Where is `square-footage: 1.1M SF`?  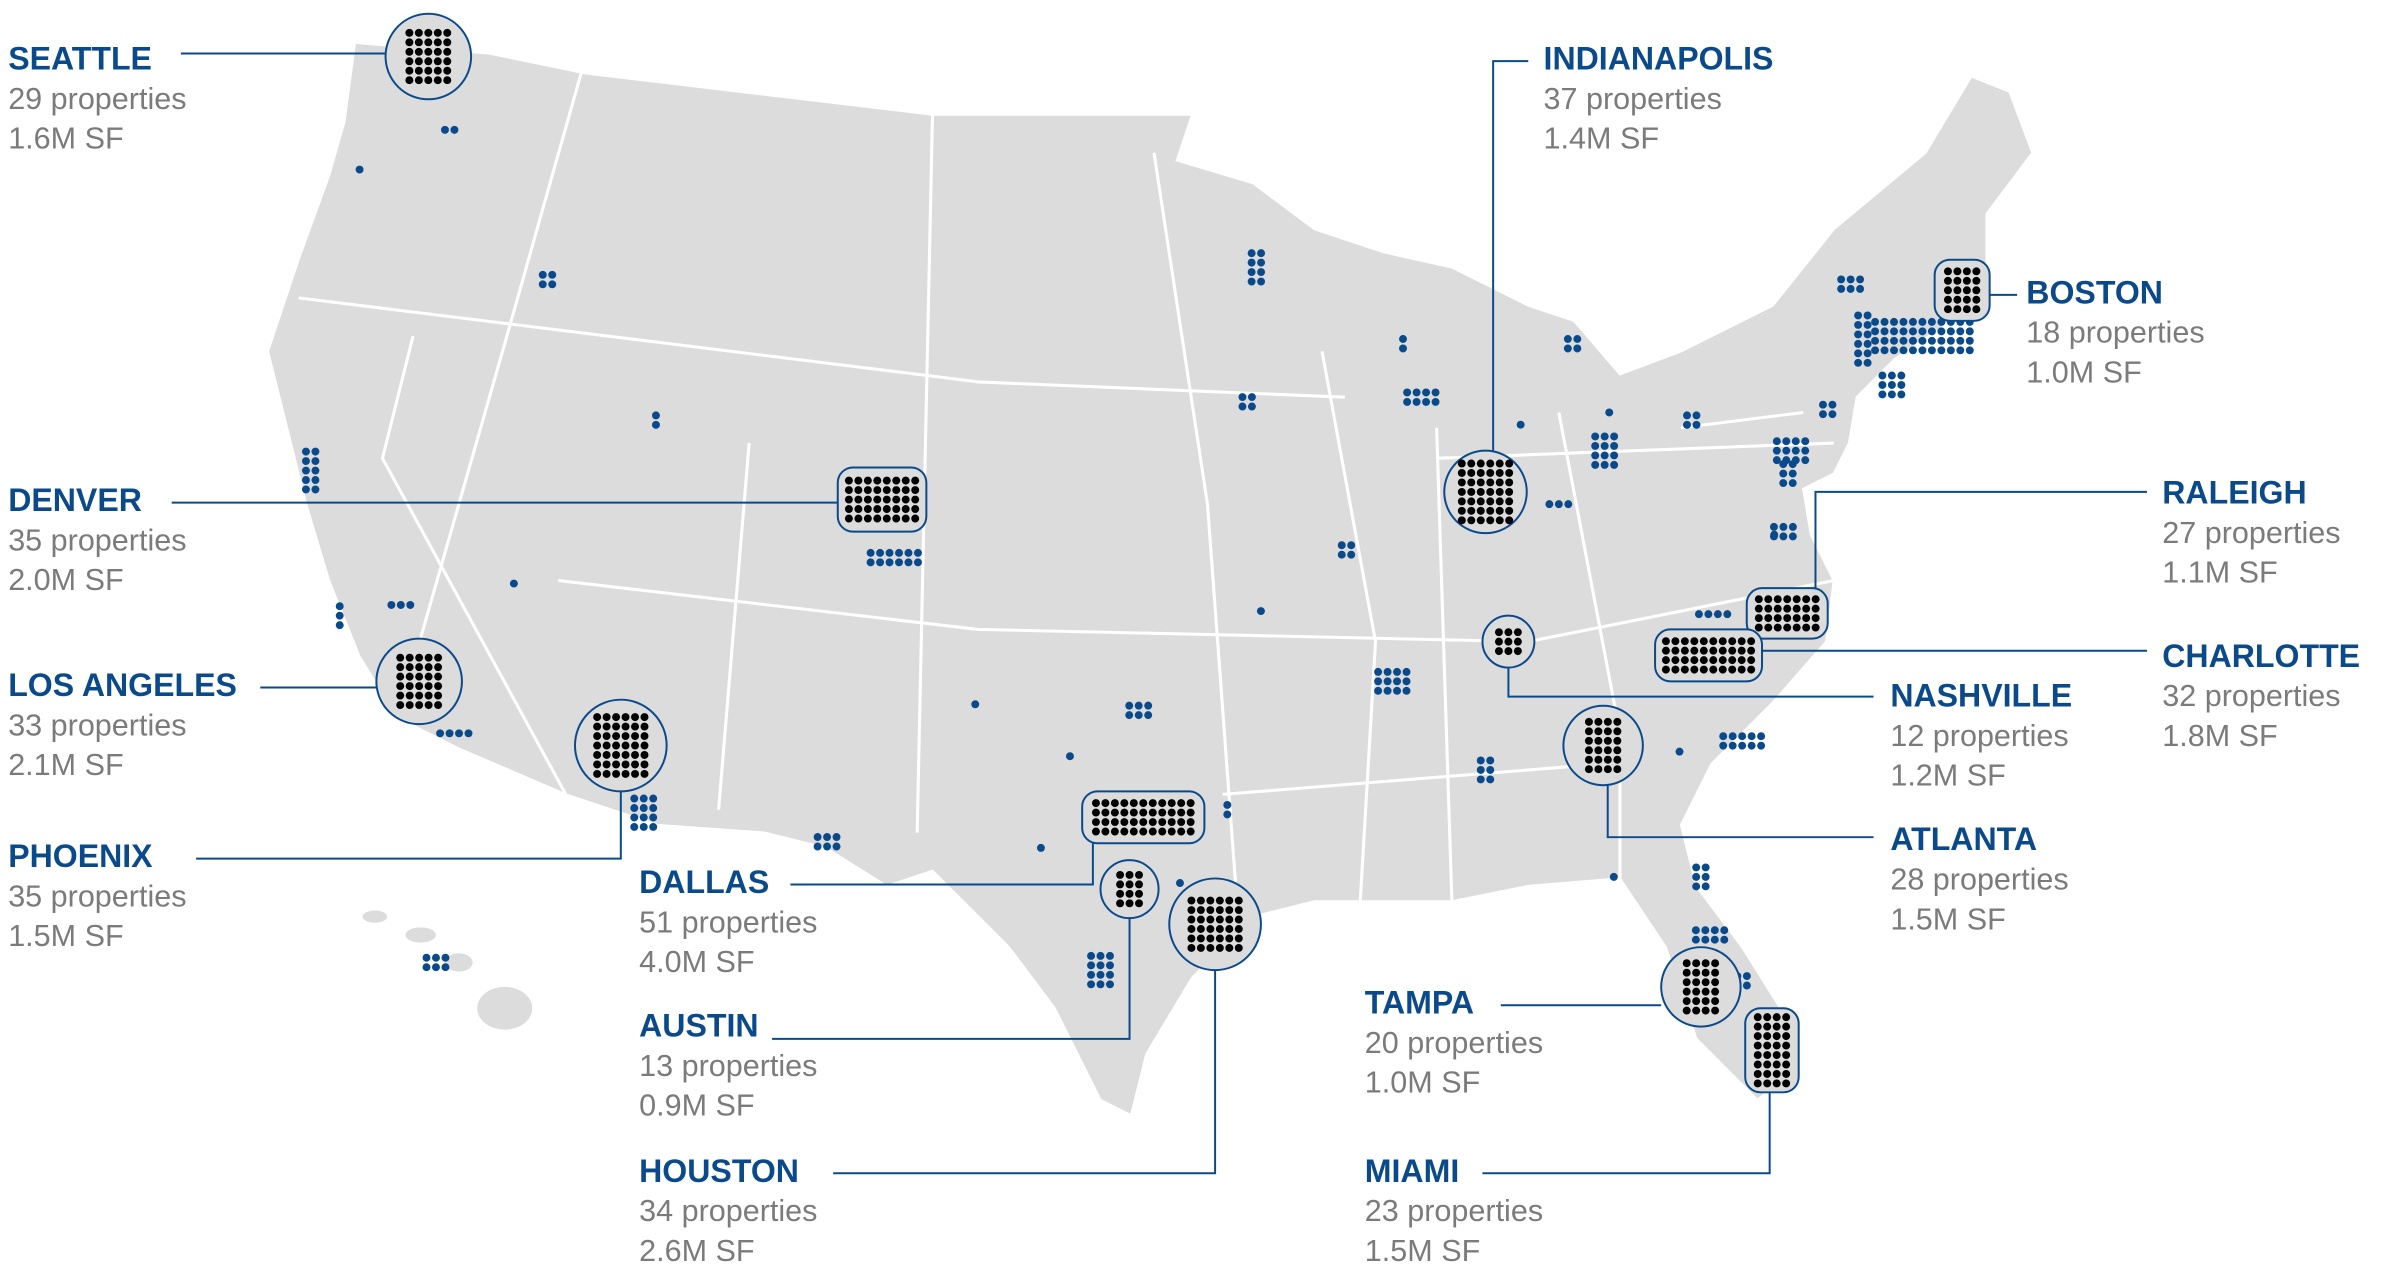
square-footage: 1.1M SF is located at coordinates (2219, 572).